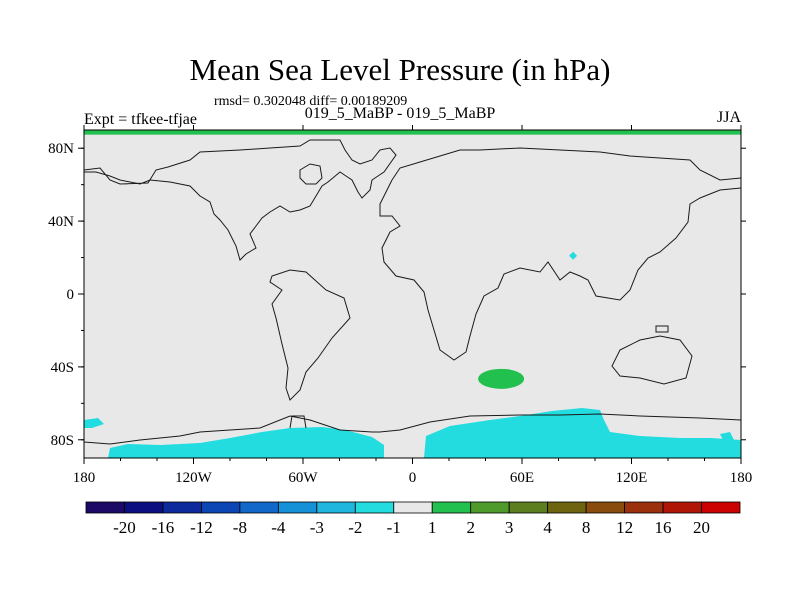 This screenshot has width=800, height=600. What do you see at coordinates (400, 69) in the screenshot?
I see `chart-title: Mean Sea Level Pressure (in hPa)` at bounding box center [400, 69].